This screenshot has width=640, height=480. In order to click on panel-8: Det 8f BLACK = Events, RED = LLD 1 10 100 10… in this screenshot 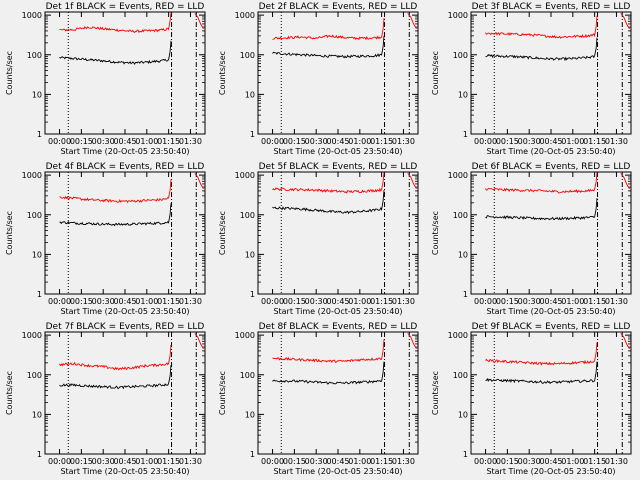, I will do `click(318, 399)`.